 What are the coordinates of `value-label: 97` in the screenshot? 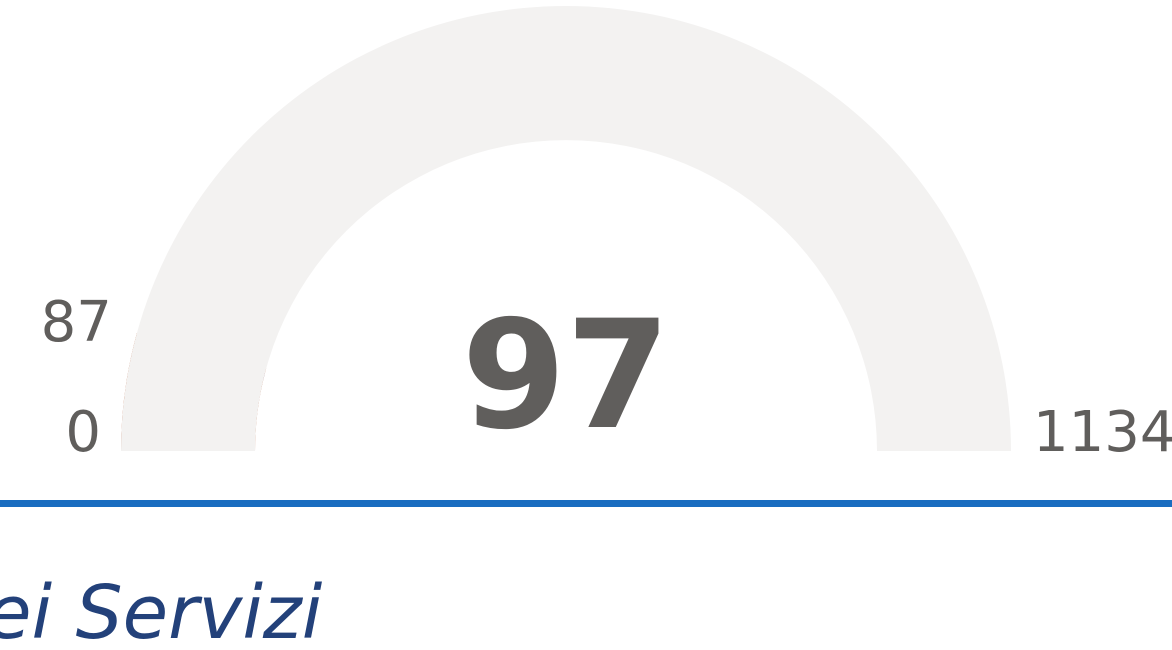 It's located at (566, 376).